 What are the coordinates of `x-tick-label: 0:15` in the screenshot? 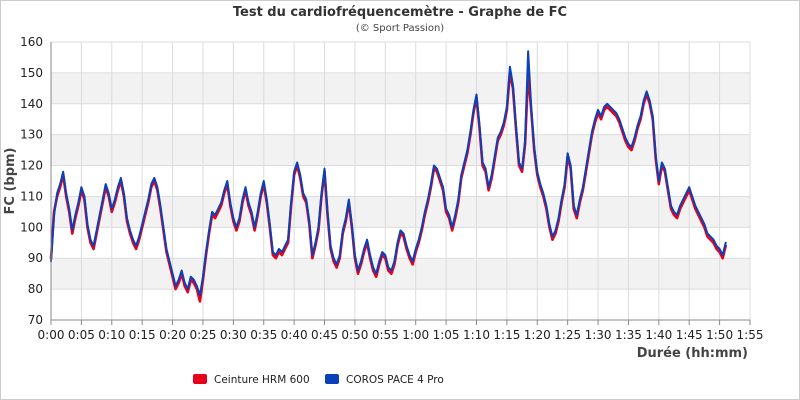 It's located at (142, 335).